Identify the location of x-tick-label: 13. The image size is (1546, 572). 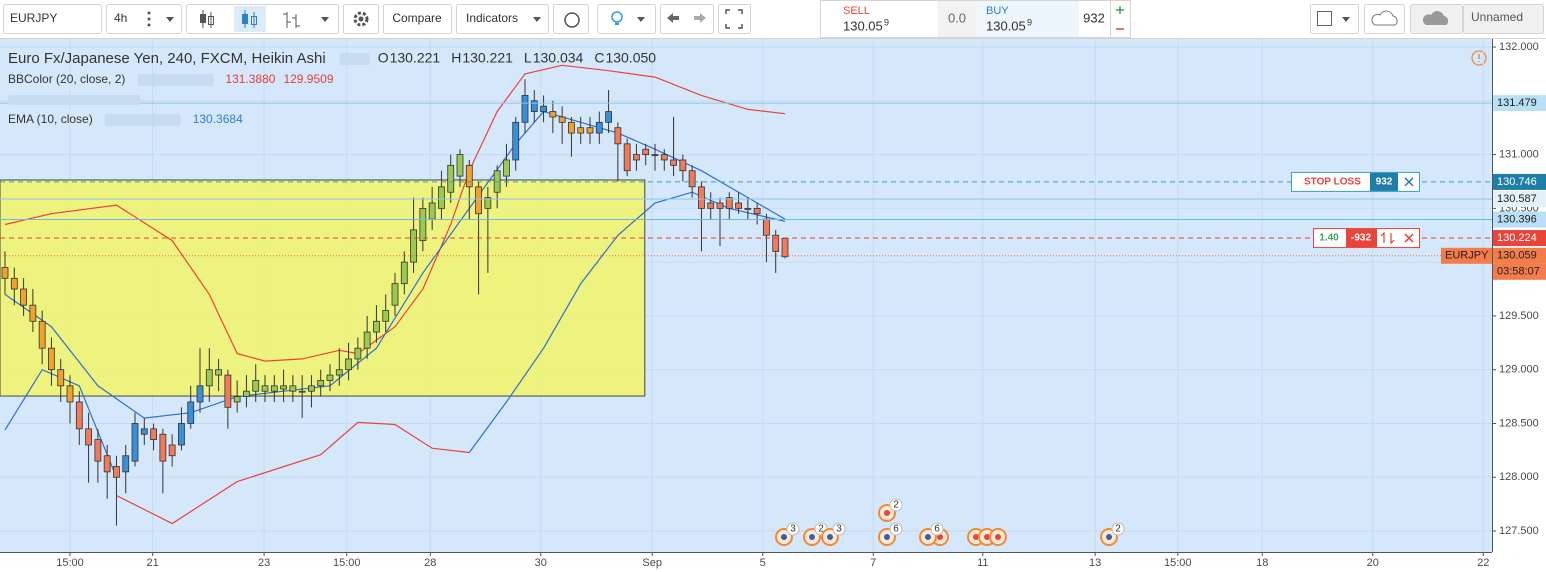
(1095, 563).